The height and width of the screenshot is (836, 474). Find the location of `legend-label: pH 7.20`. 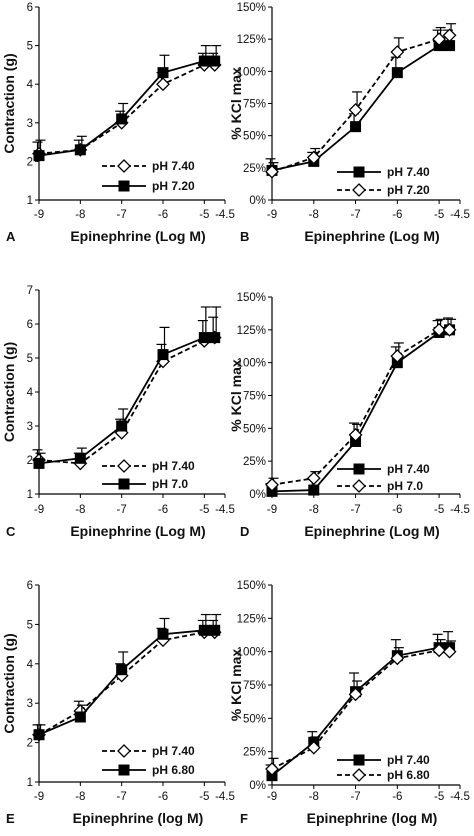

legend-label: pH 7.20 is located at coordinates (173, 186).